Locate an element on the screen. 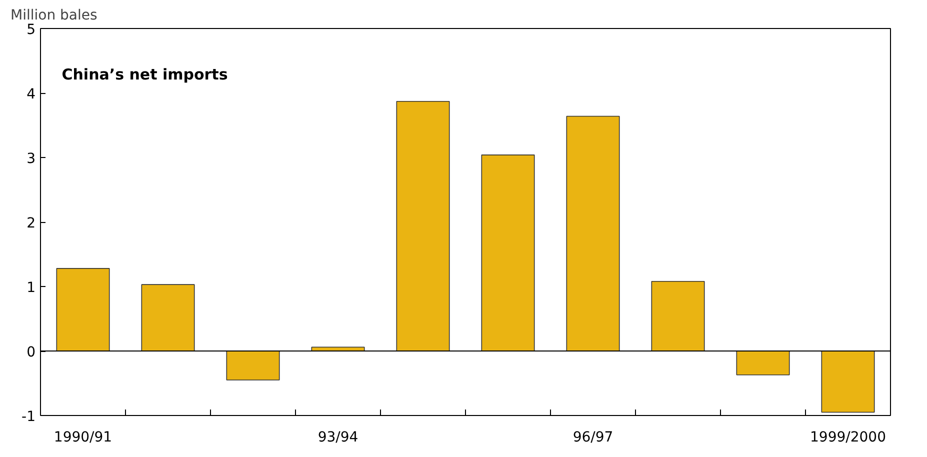 The image size is (927, 457). x-tick-label: 96/97 is located at coordinates (593, 438).